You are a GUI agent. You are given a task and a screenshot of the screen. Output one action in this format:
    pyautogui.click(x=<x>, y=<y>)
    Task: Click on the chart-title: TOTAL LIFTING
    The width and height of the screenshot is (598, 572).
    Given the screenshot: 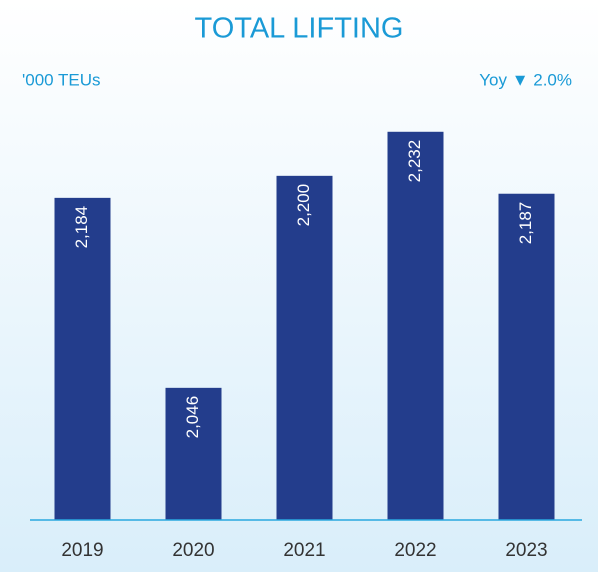 What is the action you would take?
    pyautogui.click(x=299, y=29)
    